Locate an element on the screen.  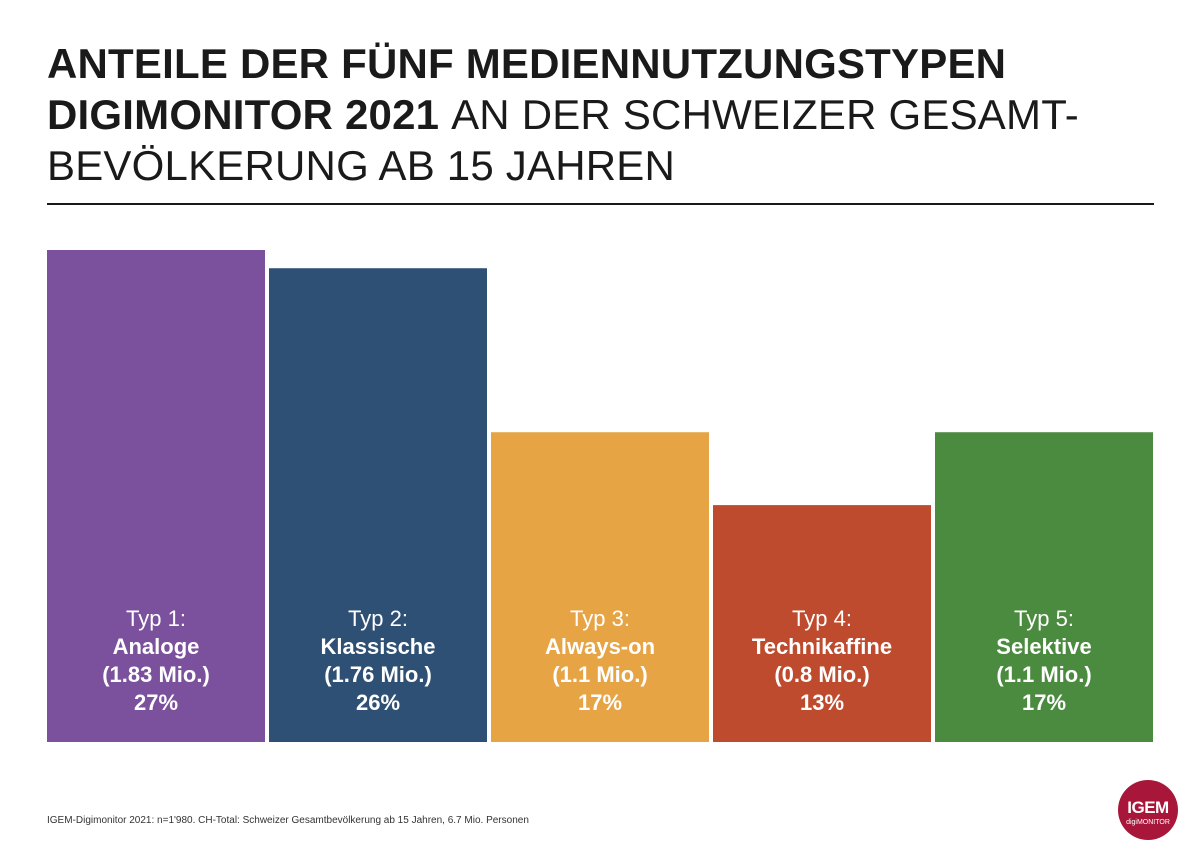
type-name-label-typ-3: Always-on is located at coordinates (600, 646).